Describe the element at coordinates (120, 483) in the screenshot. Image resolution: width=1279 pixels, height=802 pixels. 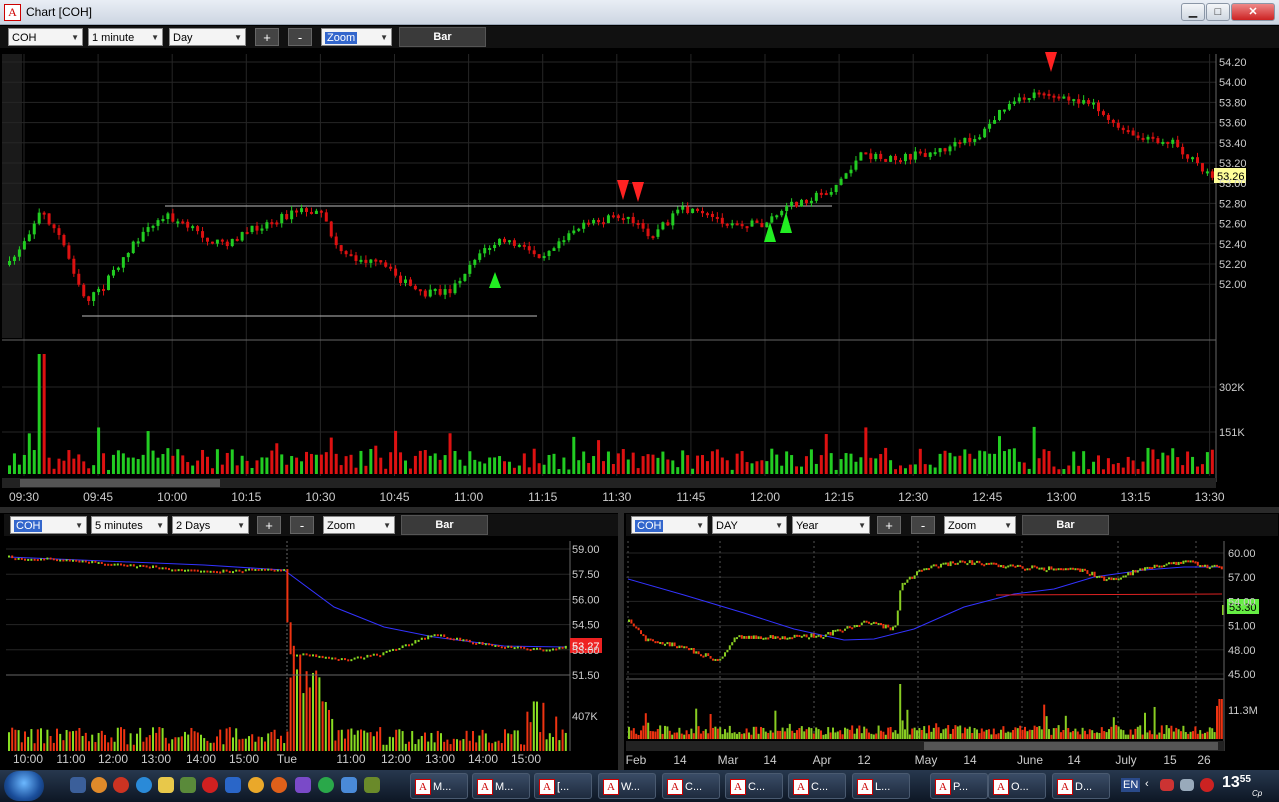
I see `main-scroll-thumb` at that location.